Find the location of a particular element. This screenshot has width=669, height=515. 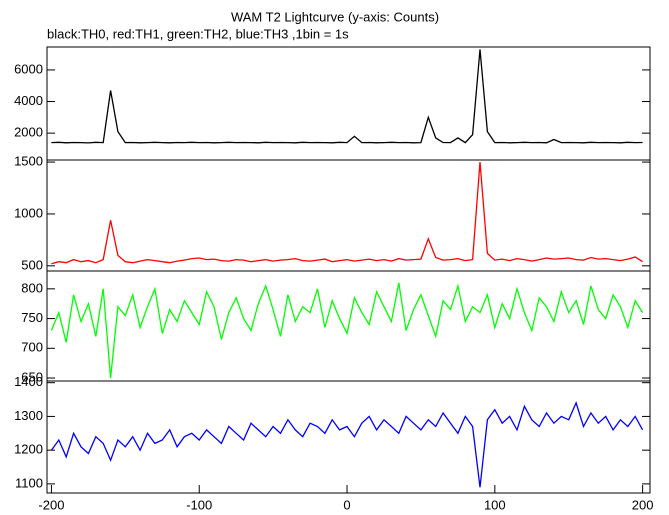

x-tick-label: 100 is located at coordinates (495, 504).